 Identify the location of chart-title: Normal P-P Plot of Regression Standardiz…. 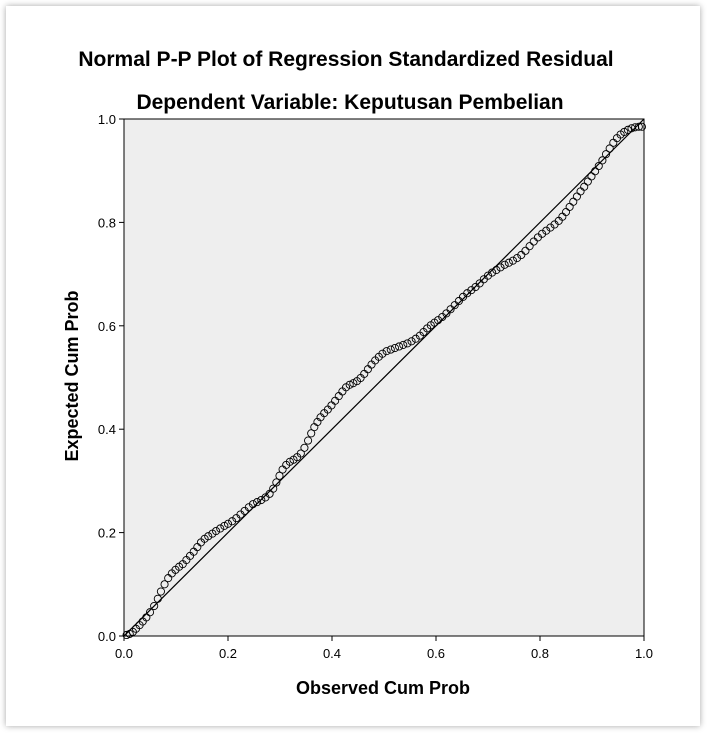
(345, 59).